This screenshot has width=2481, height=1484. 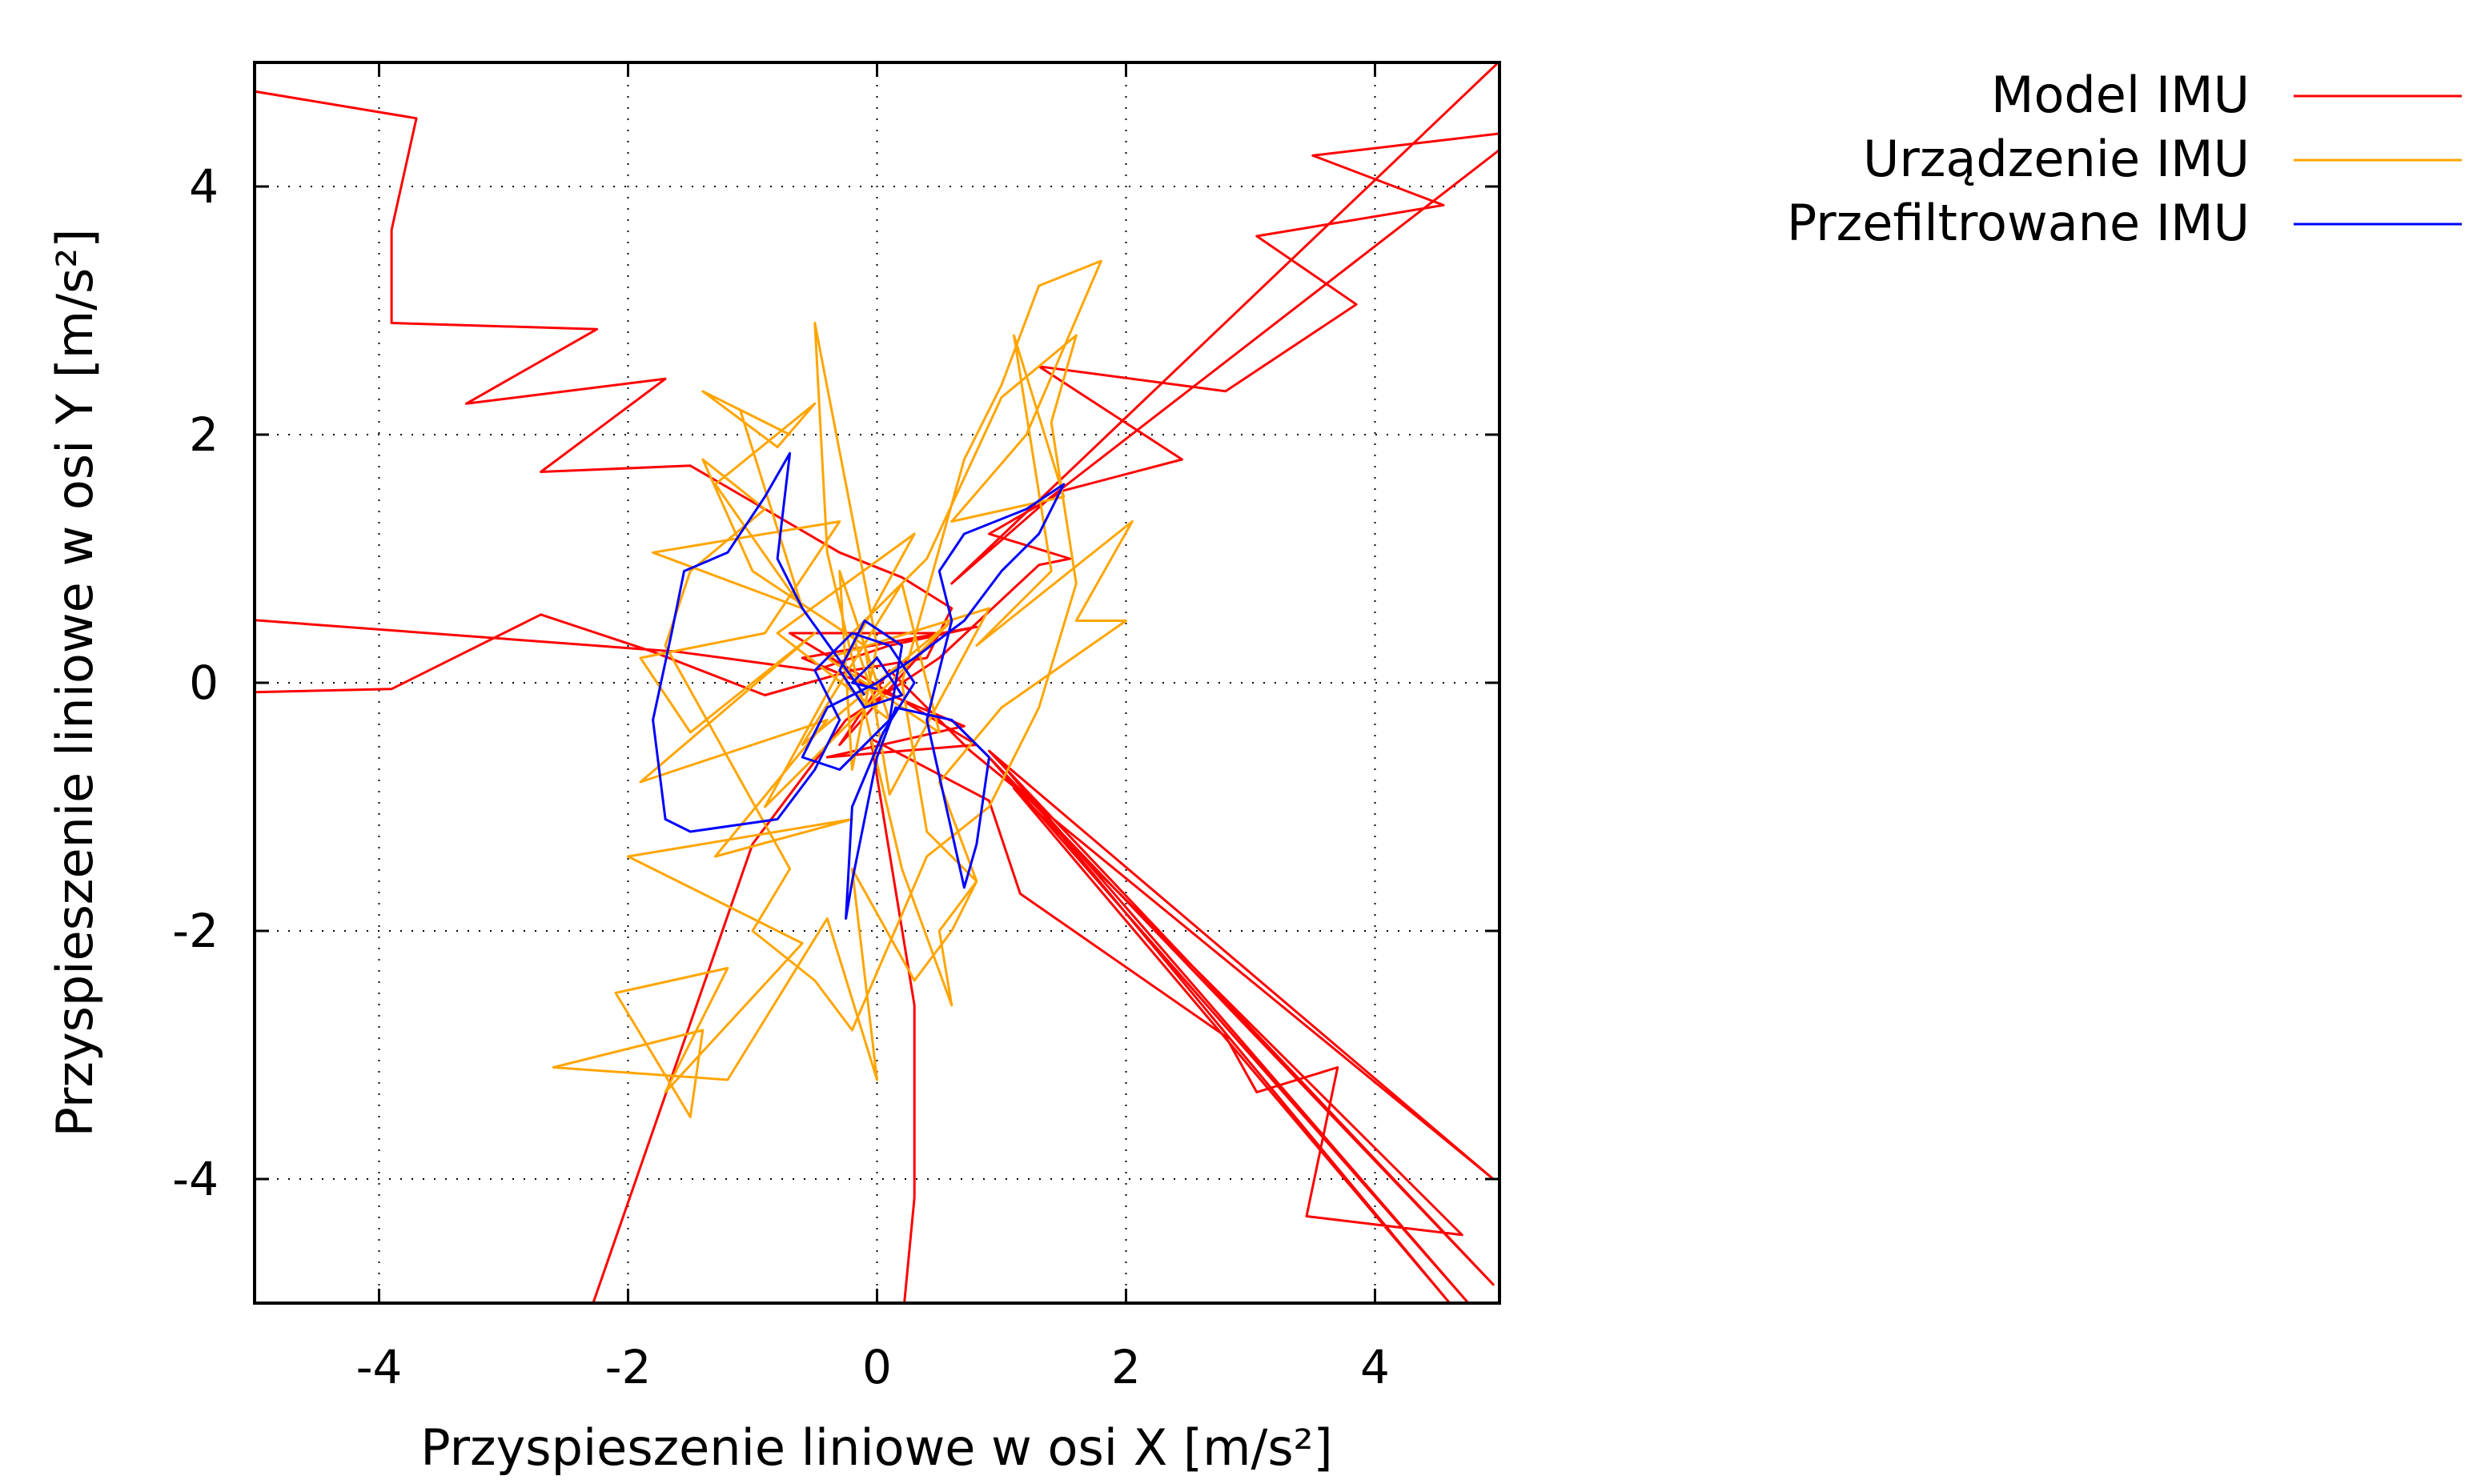 I want to click on legend-label: Urządzenie IMU, so click(x=2056, y=159).